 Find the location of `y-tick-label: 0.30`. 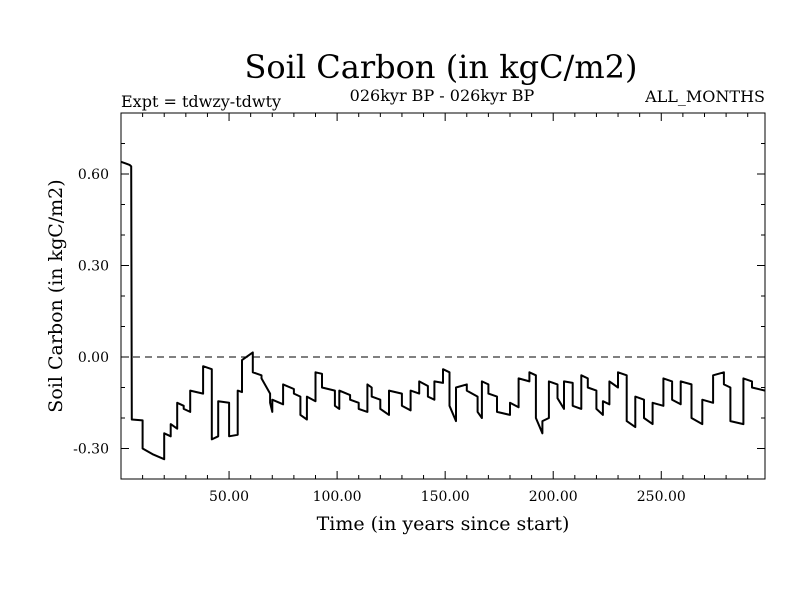

y-tick-label: 0.30 is located at coordinates (93, 267).